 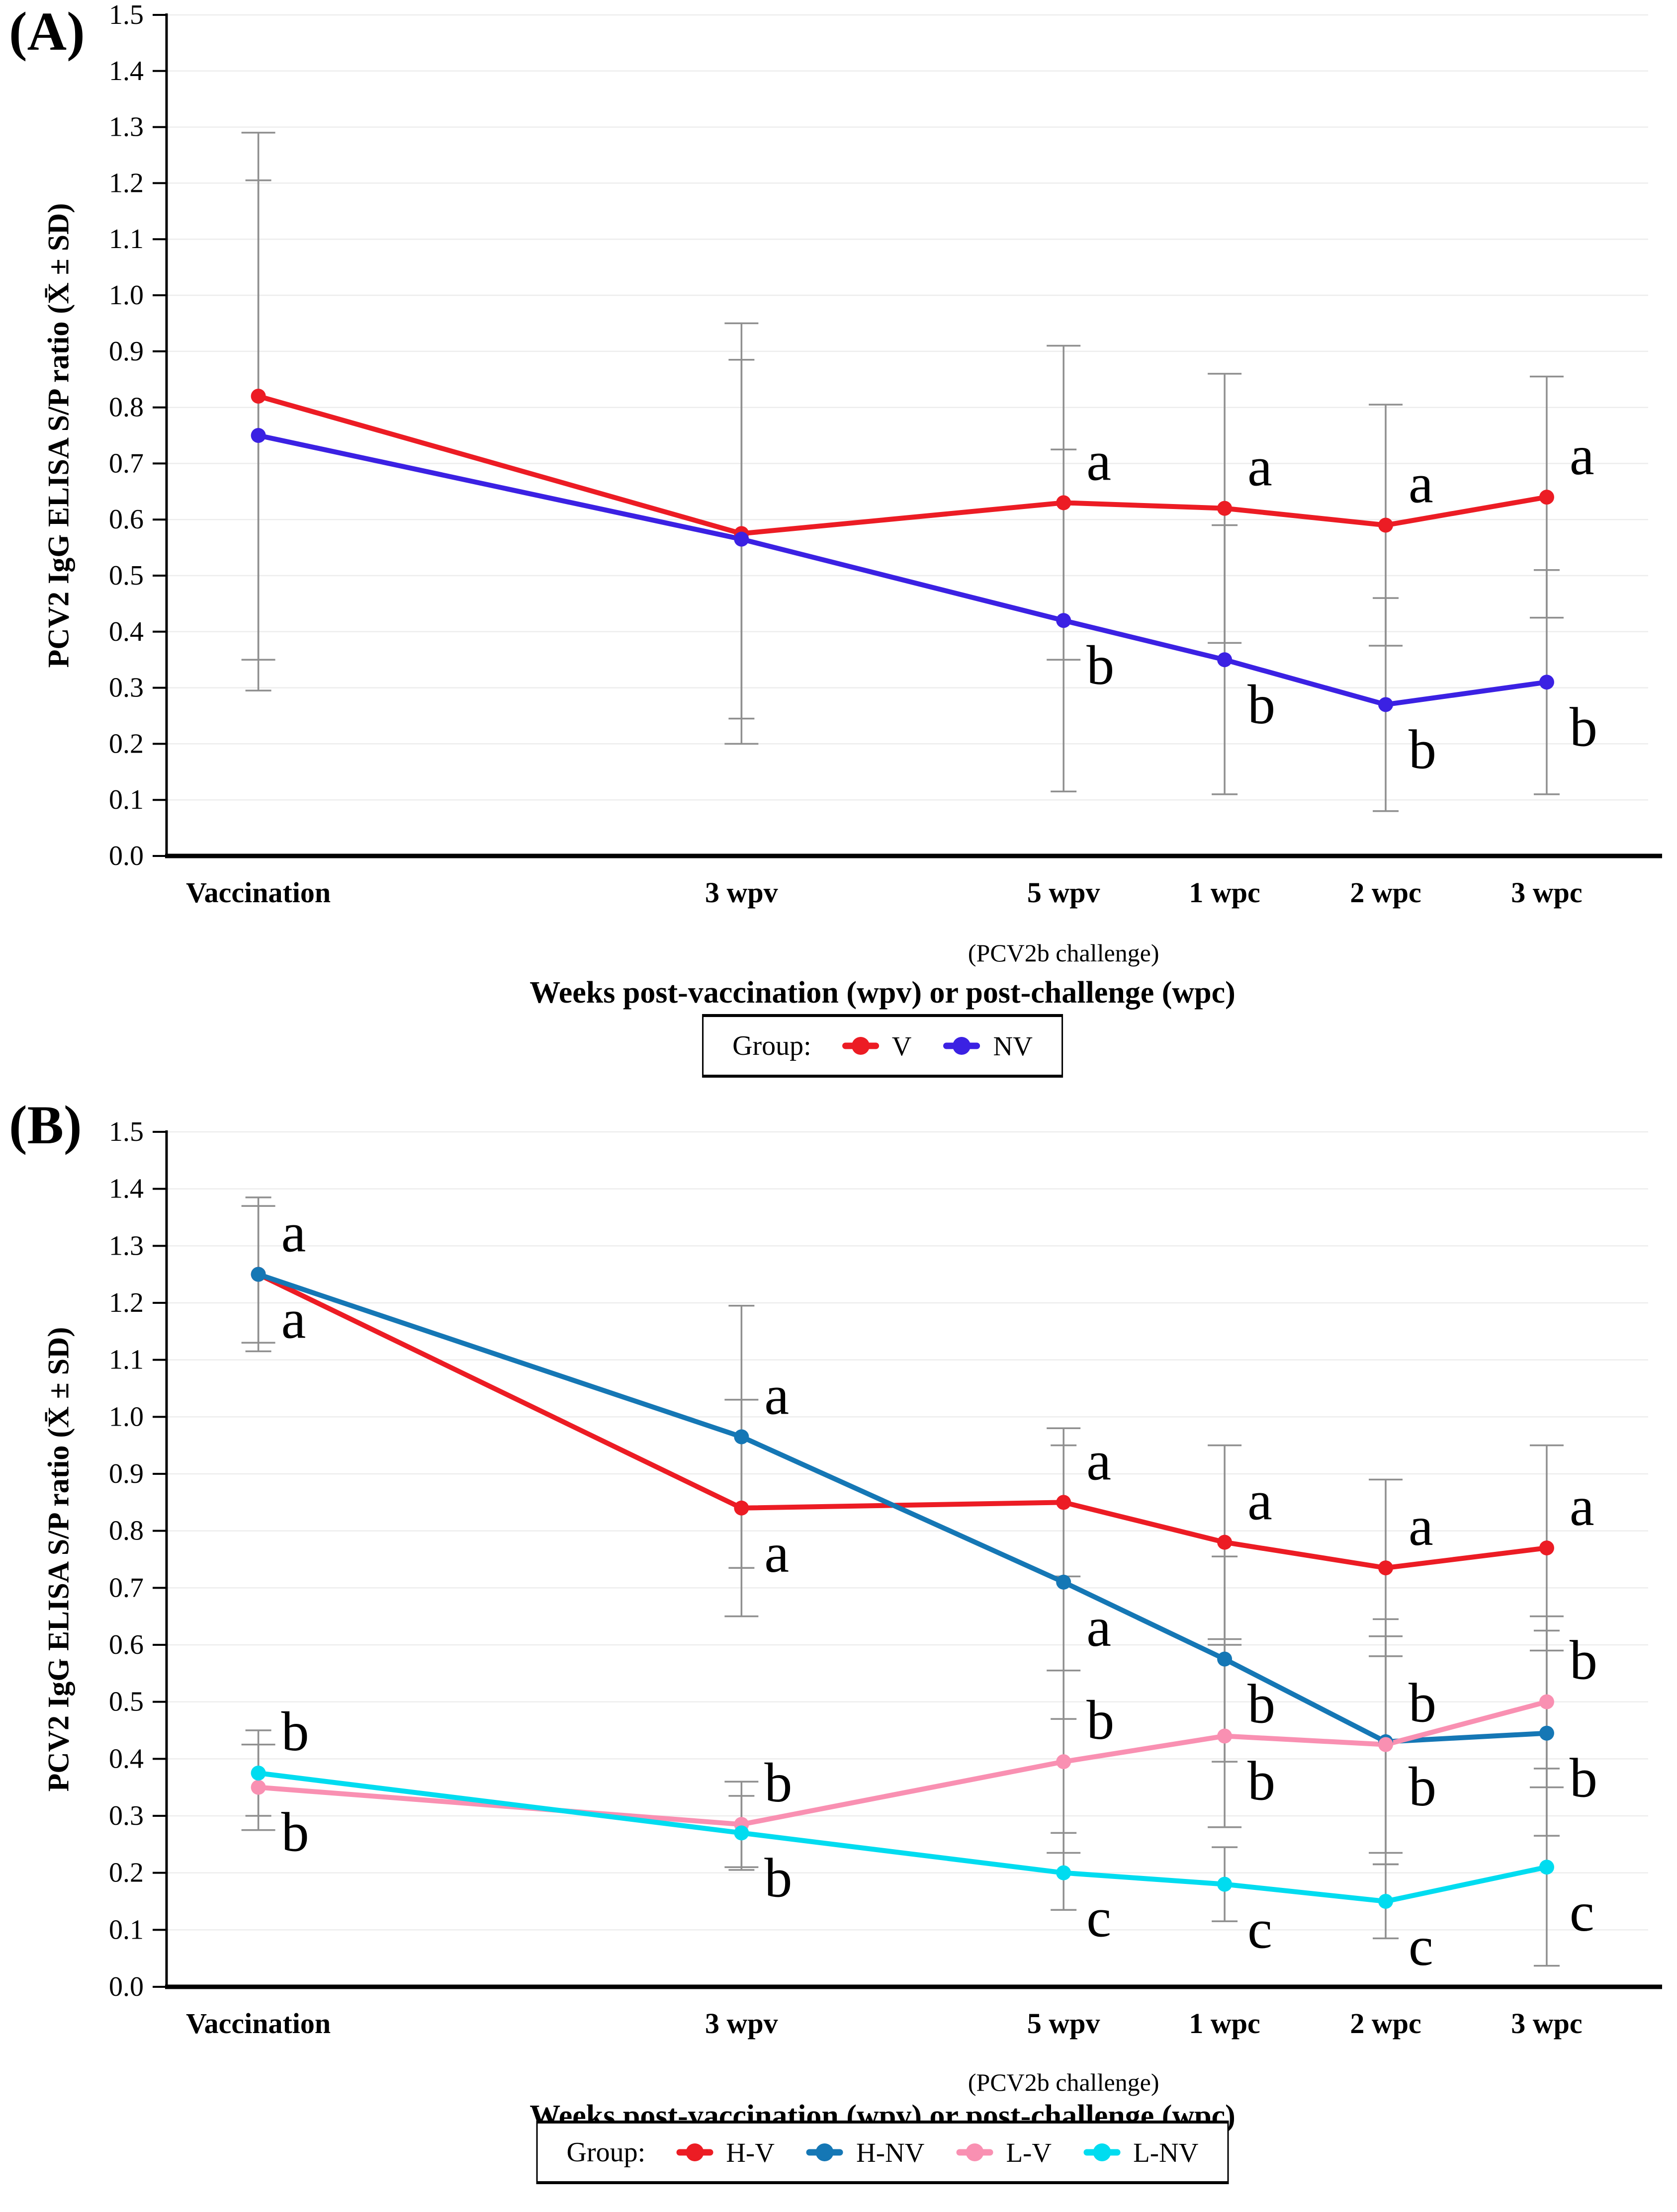 I want to click on legend-item-label: H-V, so click(x=750, y=2152).